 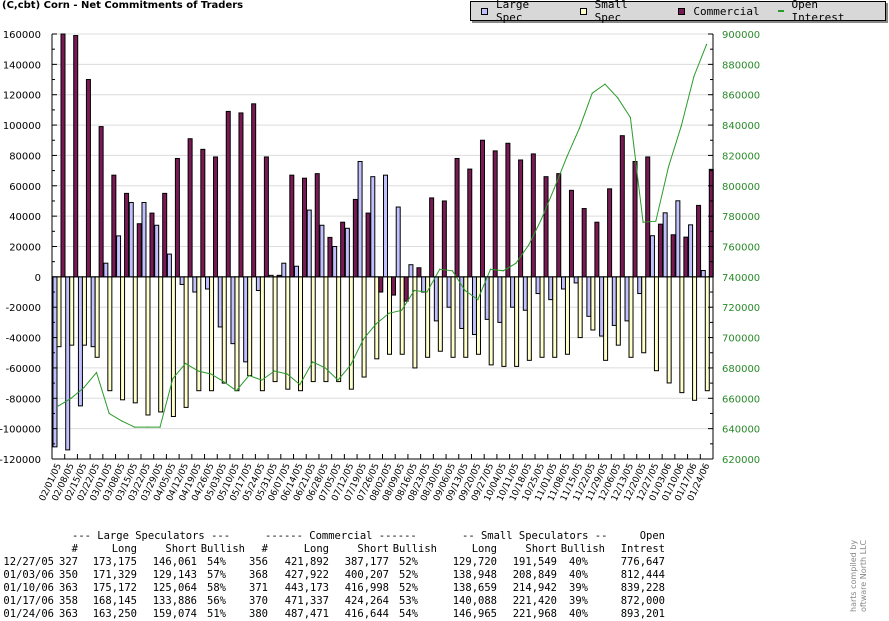 What do you see at coordinates (114, 562) in the screenshot?
I see `table-cell: 173,175` at bounding box center [114, 562].